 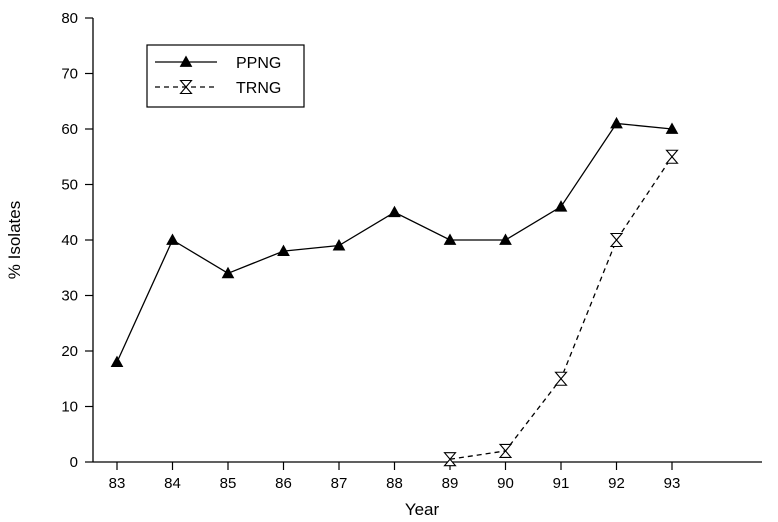 What do you see at coordinates (394, 483) in the screenshot?
I see `x-tick-label: 88` at bounding box center [394, 483].